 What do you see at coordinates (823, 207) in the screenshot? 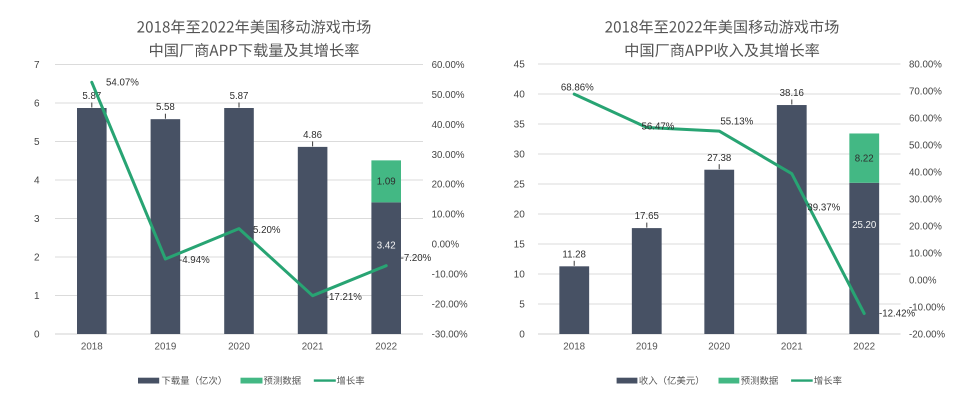
I see `svg-text: 39.37%` at bounding box center [823, 207].